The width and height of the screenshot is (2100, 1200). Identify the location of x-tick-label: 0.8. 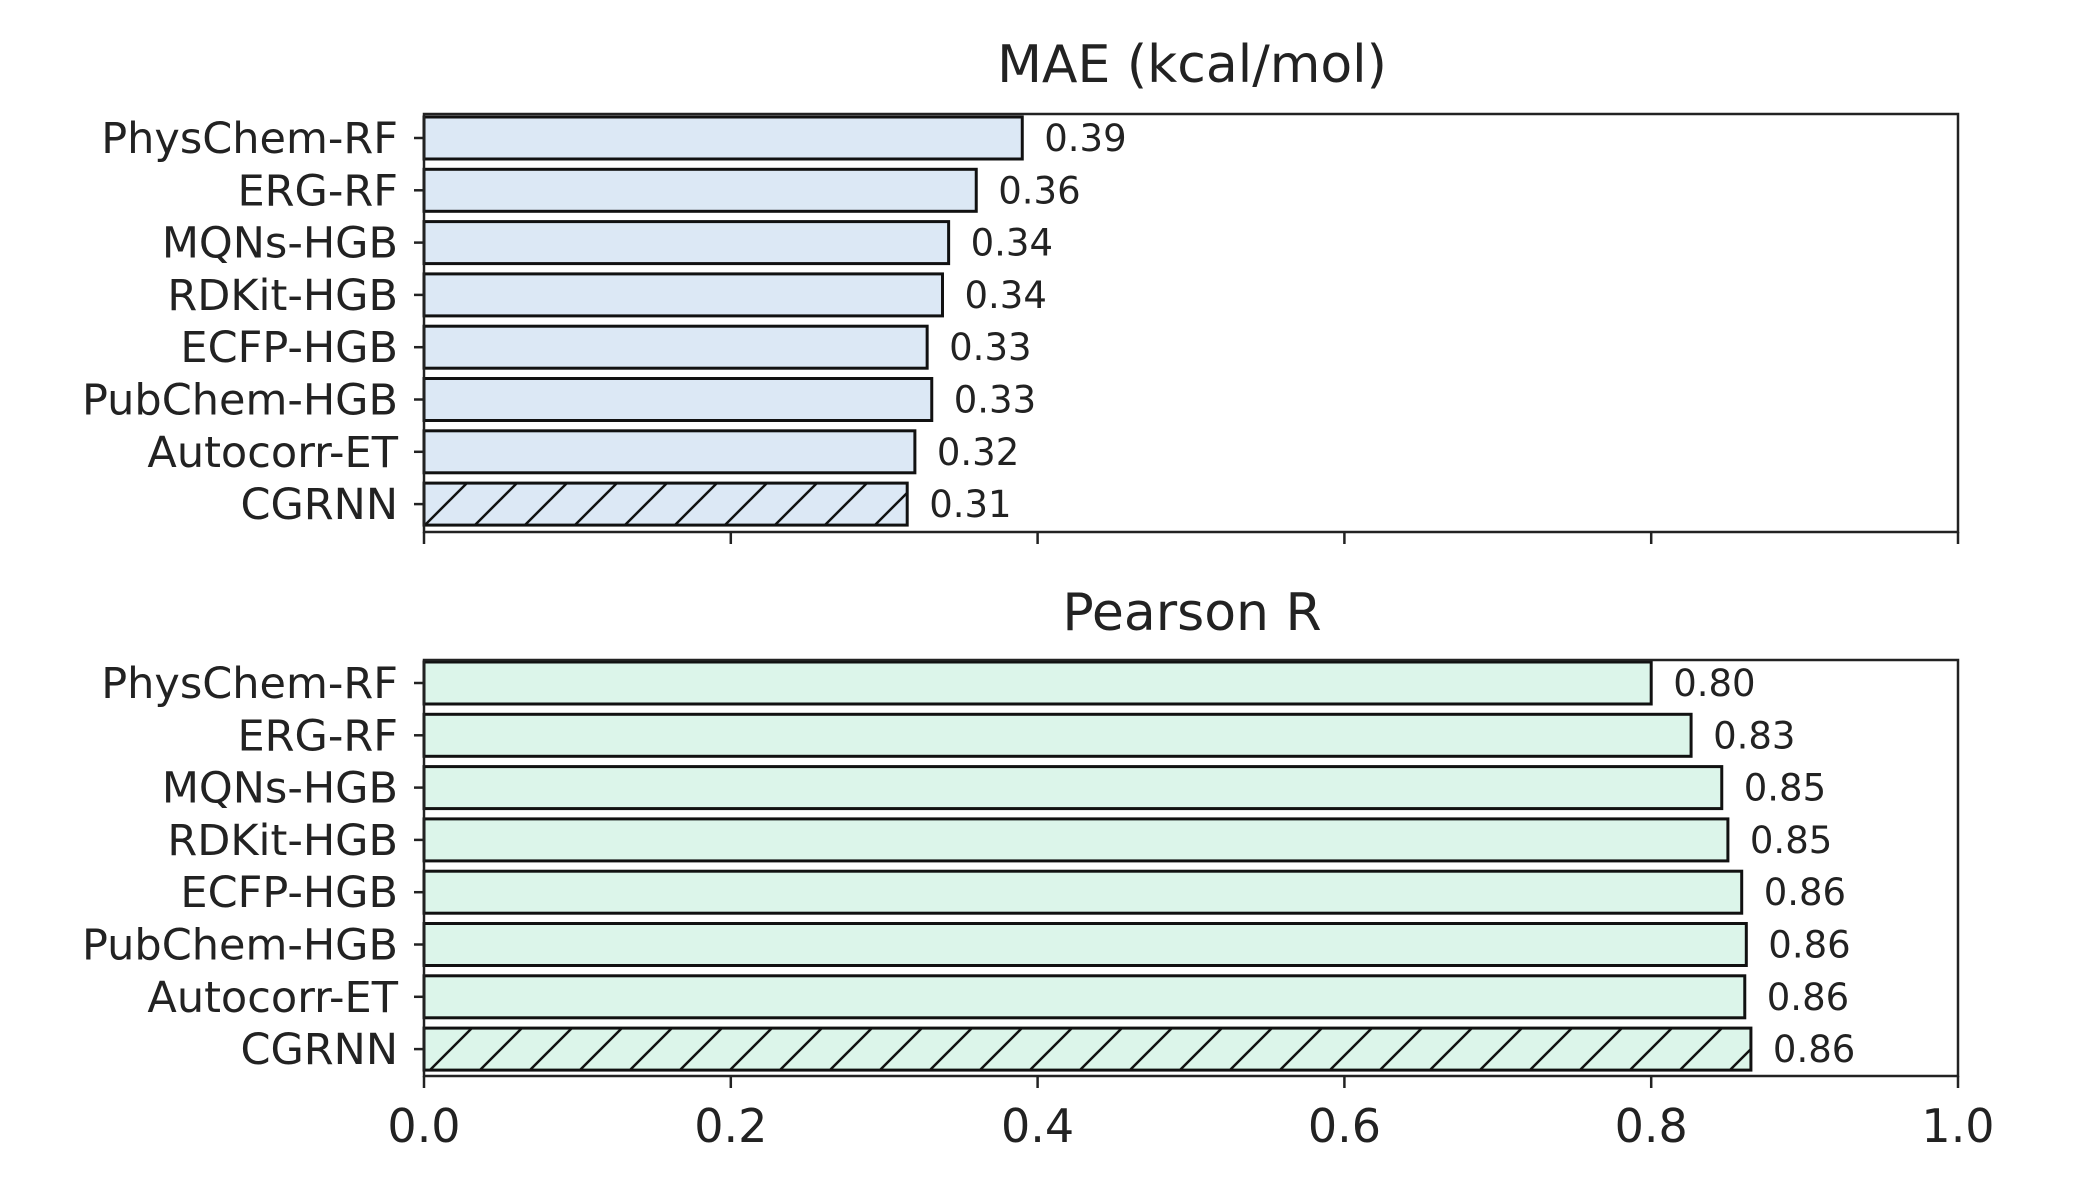
(1651, 1126).